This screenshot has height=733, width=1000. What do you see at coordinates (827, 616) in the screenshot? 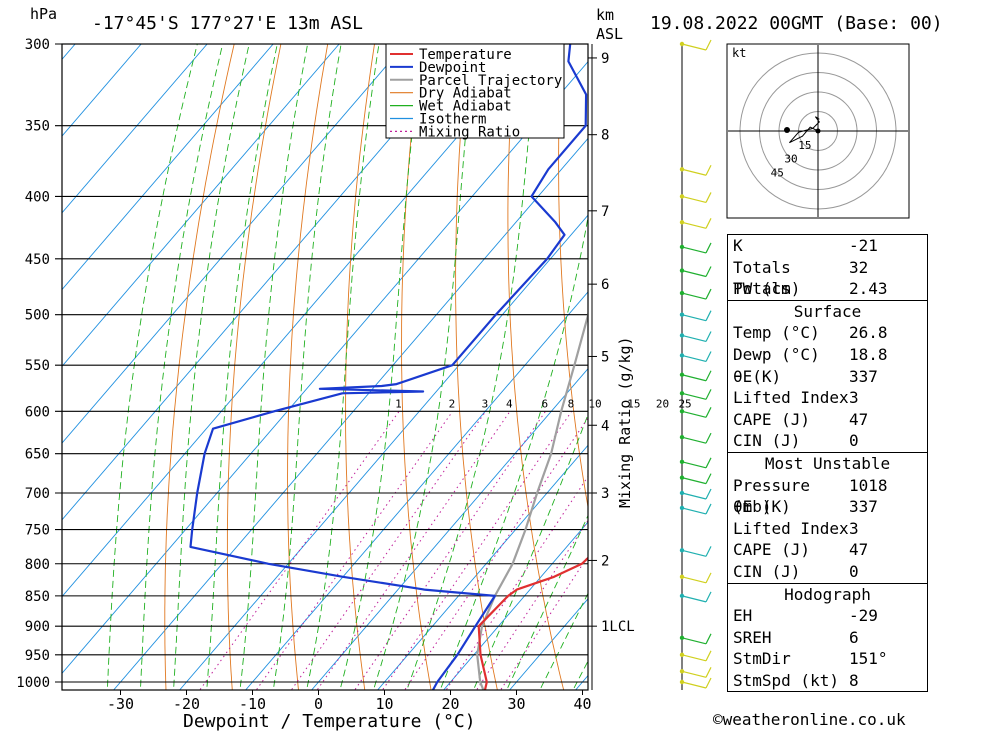
I see `eh-row: EH -29` at bounding box center [827, 616].